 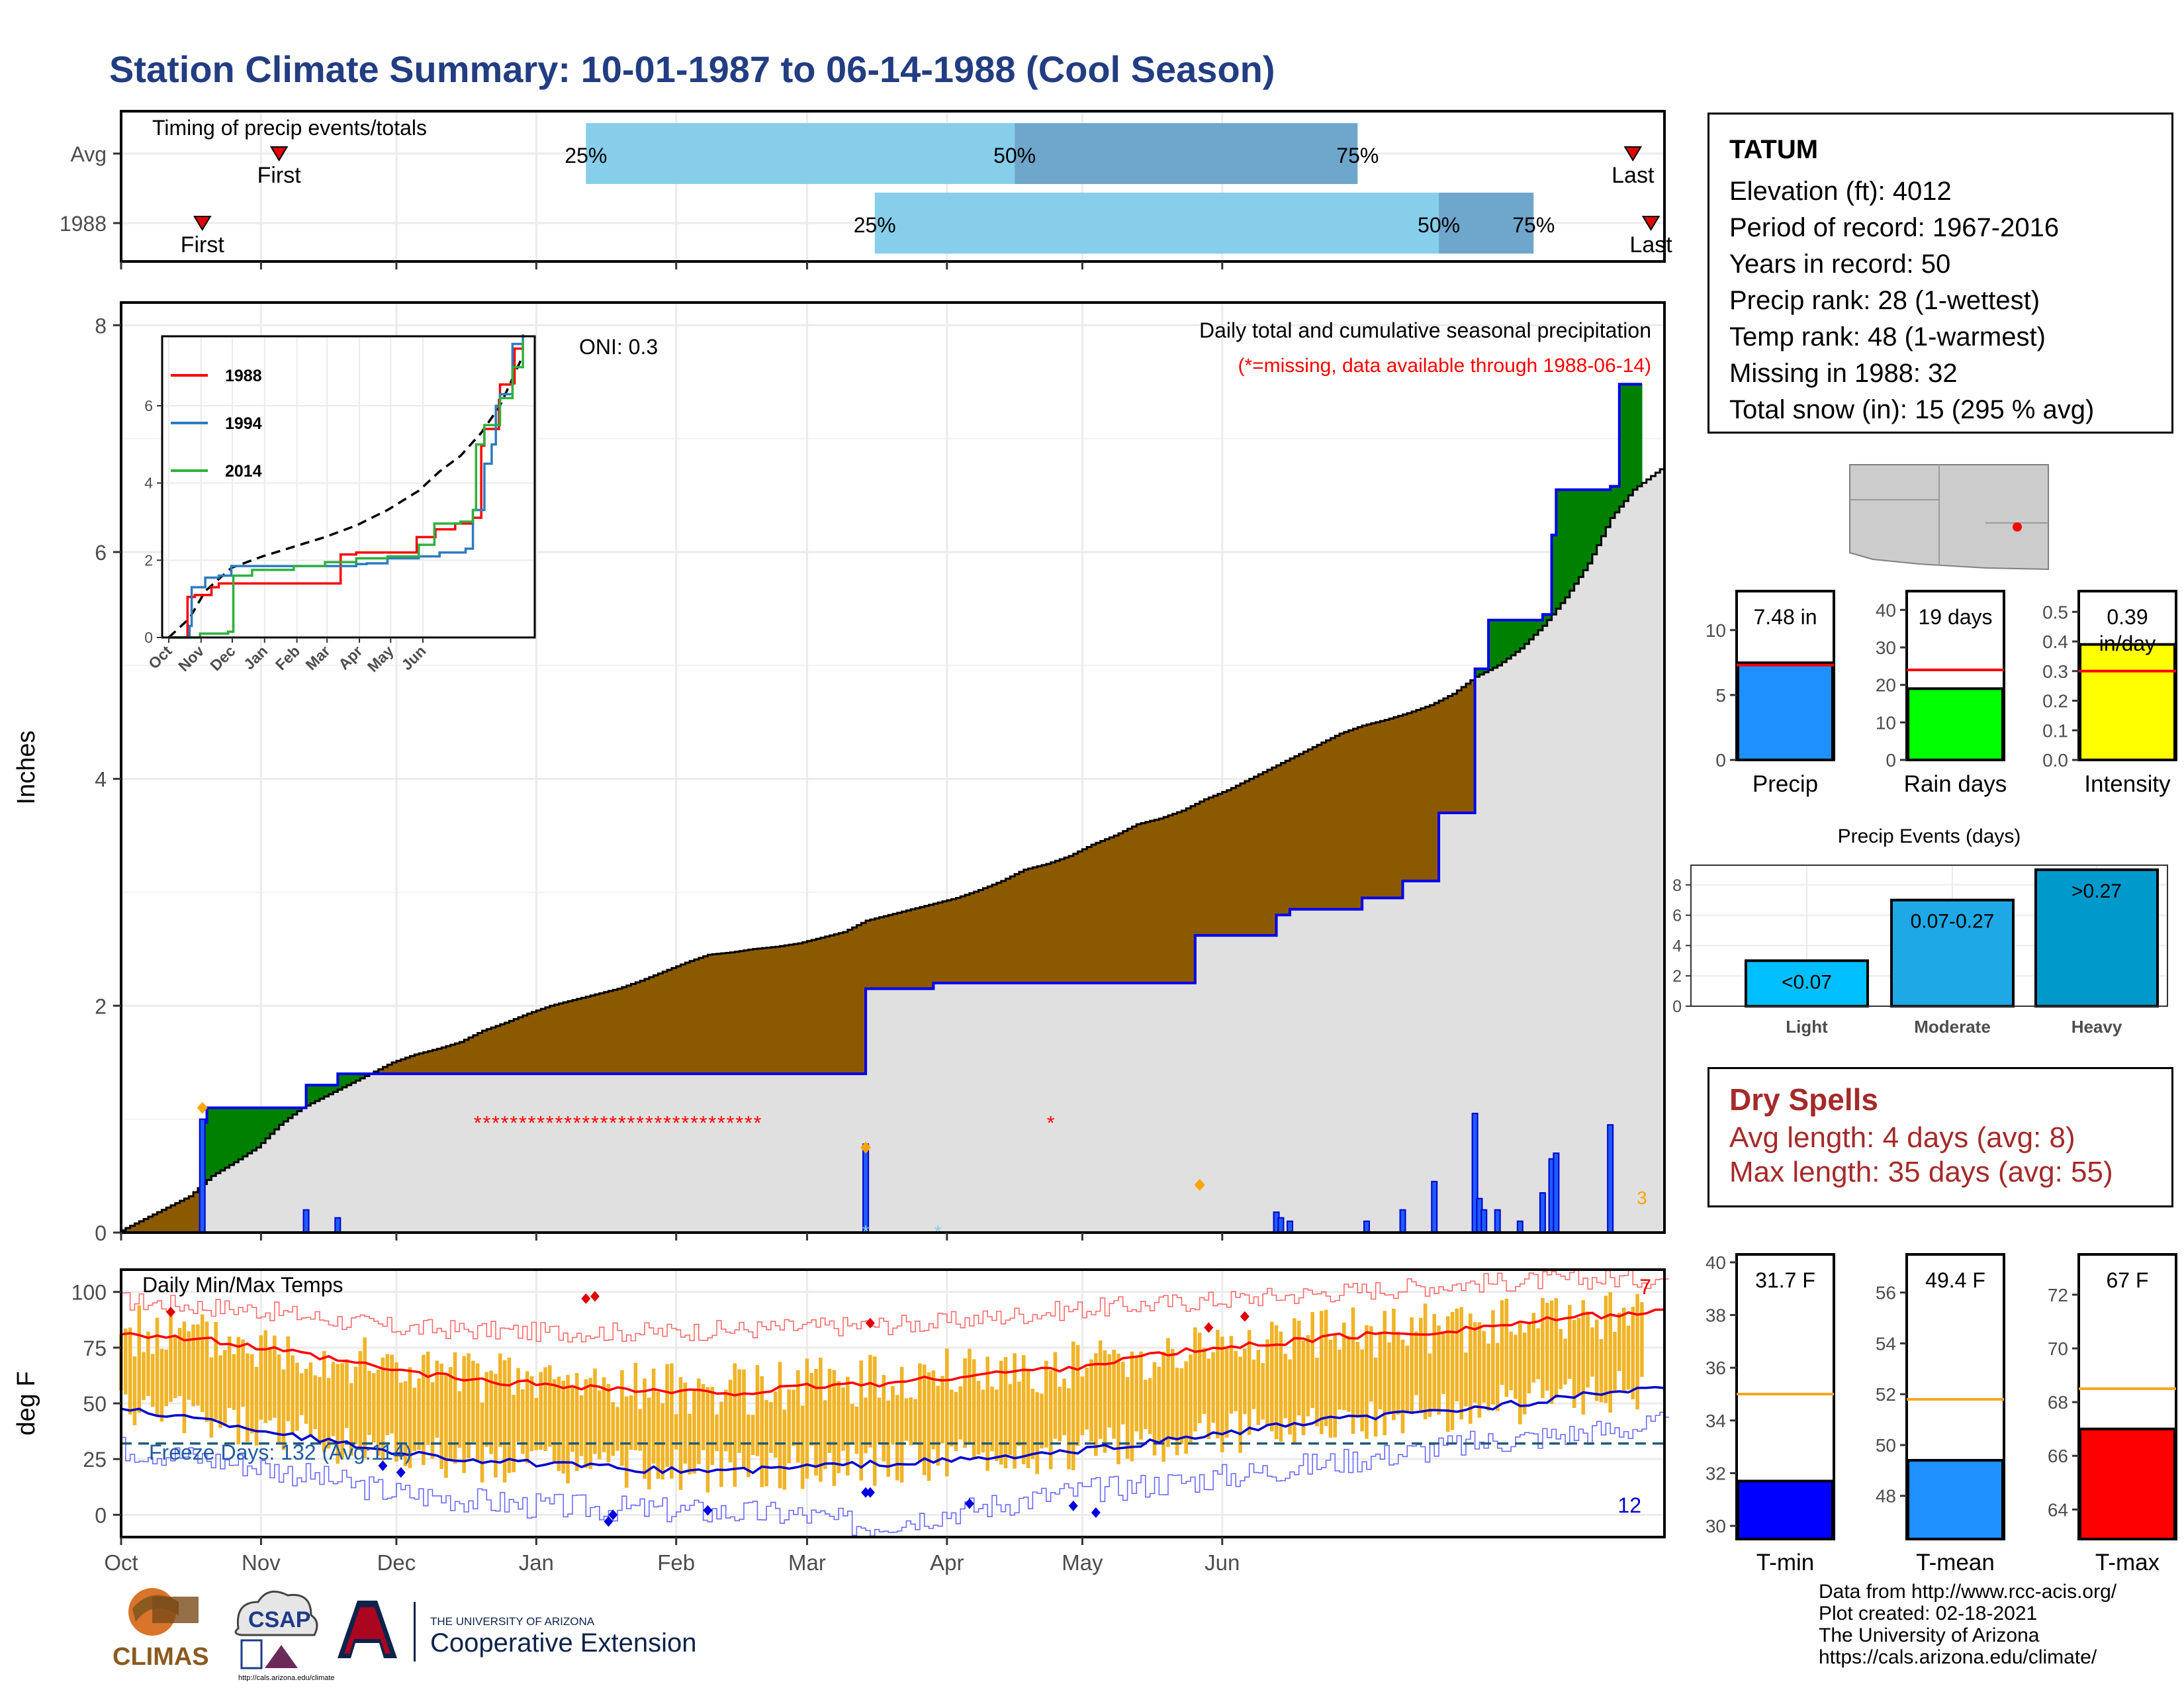 What do you see at coordinates (1716, 1315) in the screenshot?
I see `y-tick-label: 38` at bounding box center [1716, 1315].